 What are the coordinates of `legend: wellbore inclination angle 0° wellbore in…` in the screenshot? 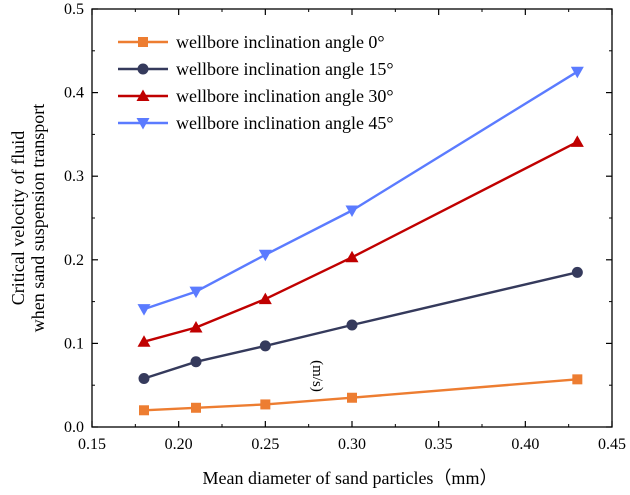 It's located at (256, 82).